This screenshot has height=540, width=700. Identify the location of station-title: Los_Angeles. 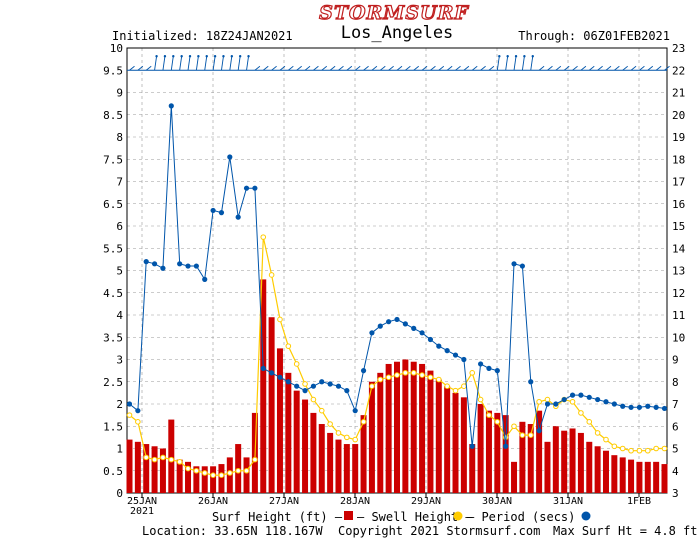
(397, 33).